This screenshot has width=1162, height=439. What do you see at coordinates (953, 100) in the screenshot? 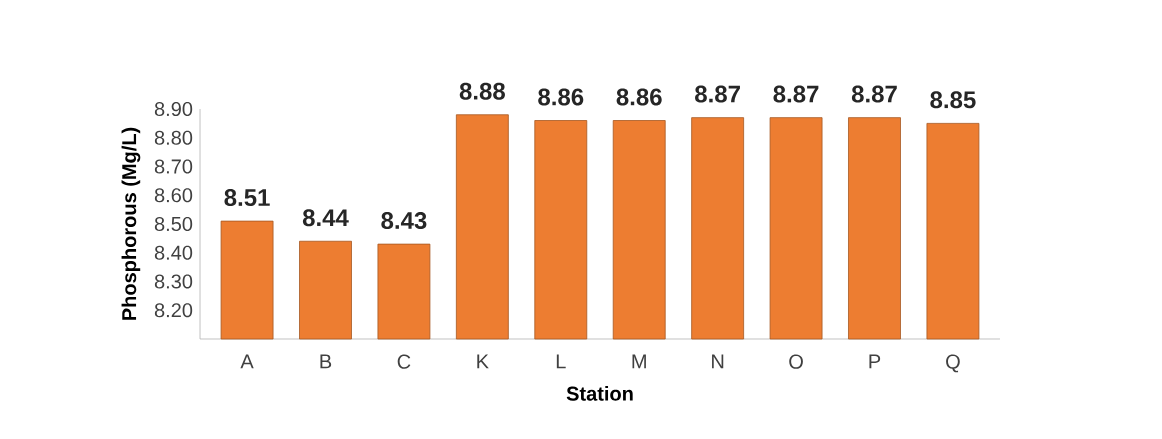
I see `data-label: 8.85` at bounding box center [953, 100].